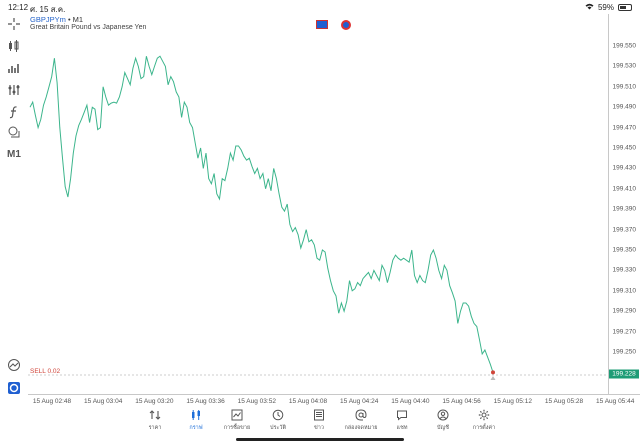 This screenshot has height=447, width=640. What do you see at coordinates (624, 332) in the screenshot?
I see `price-tick-label: 199.270` at bounding box center [624, 332].